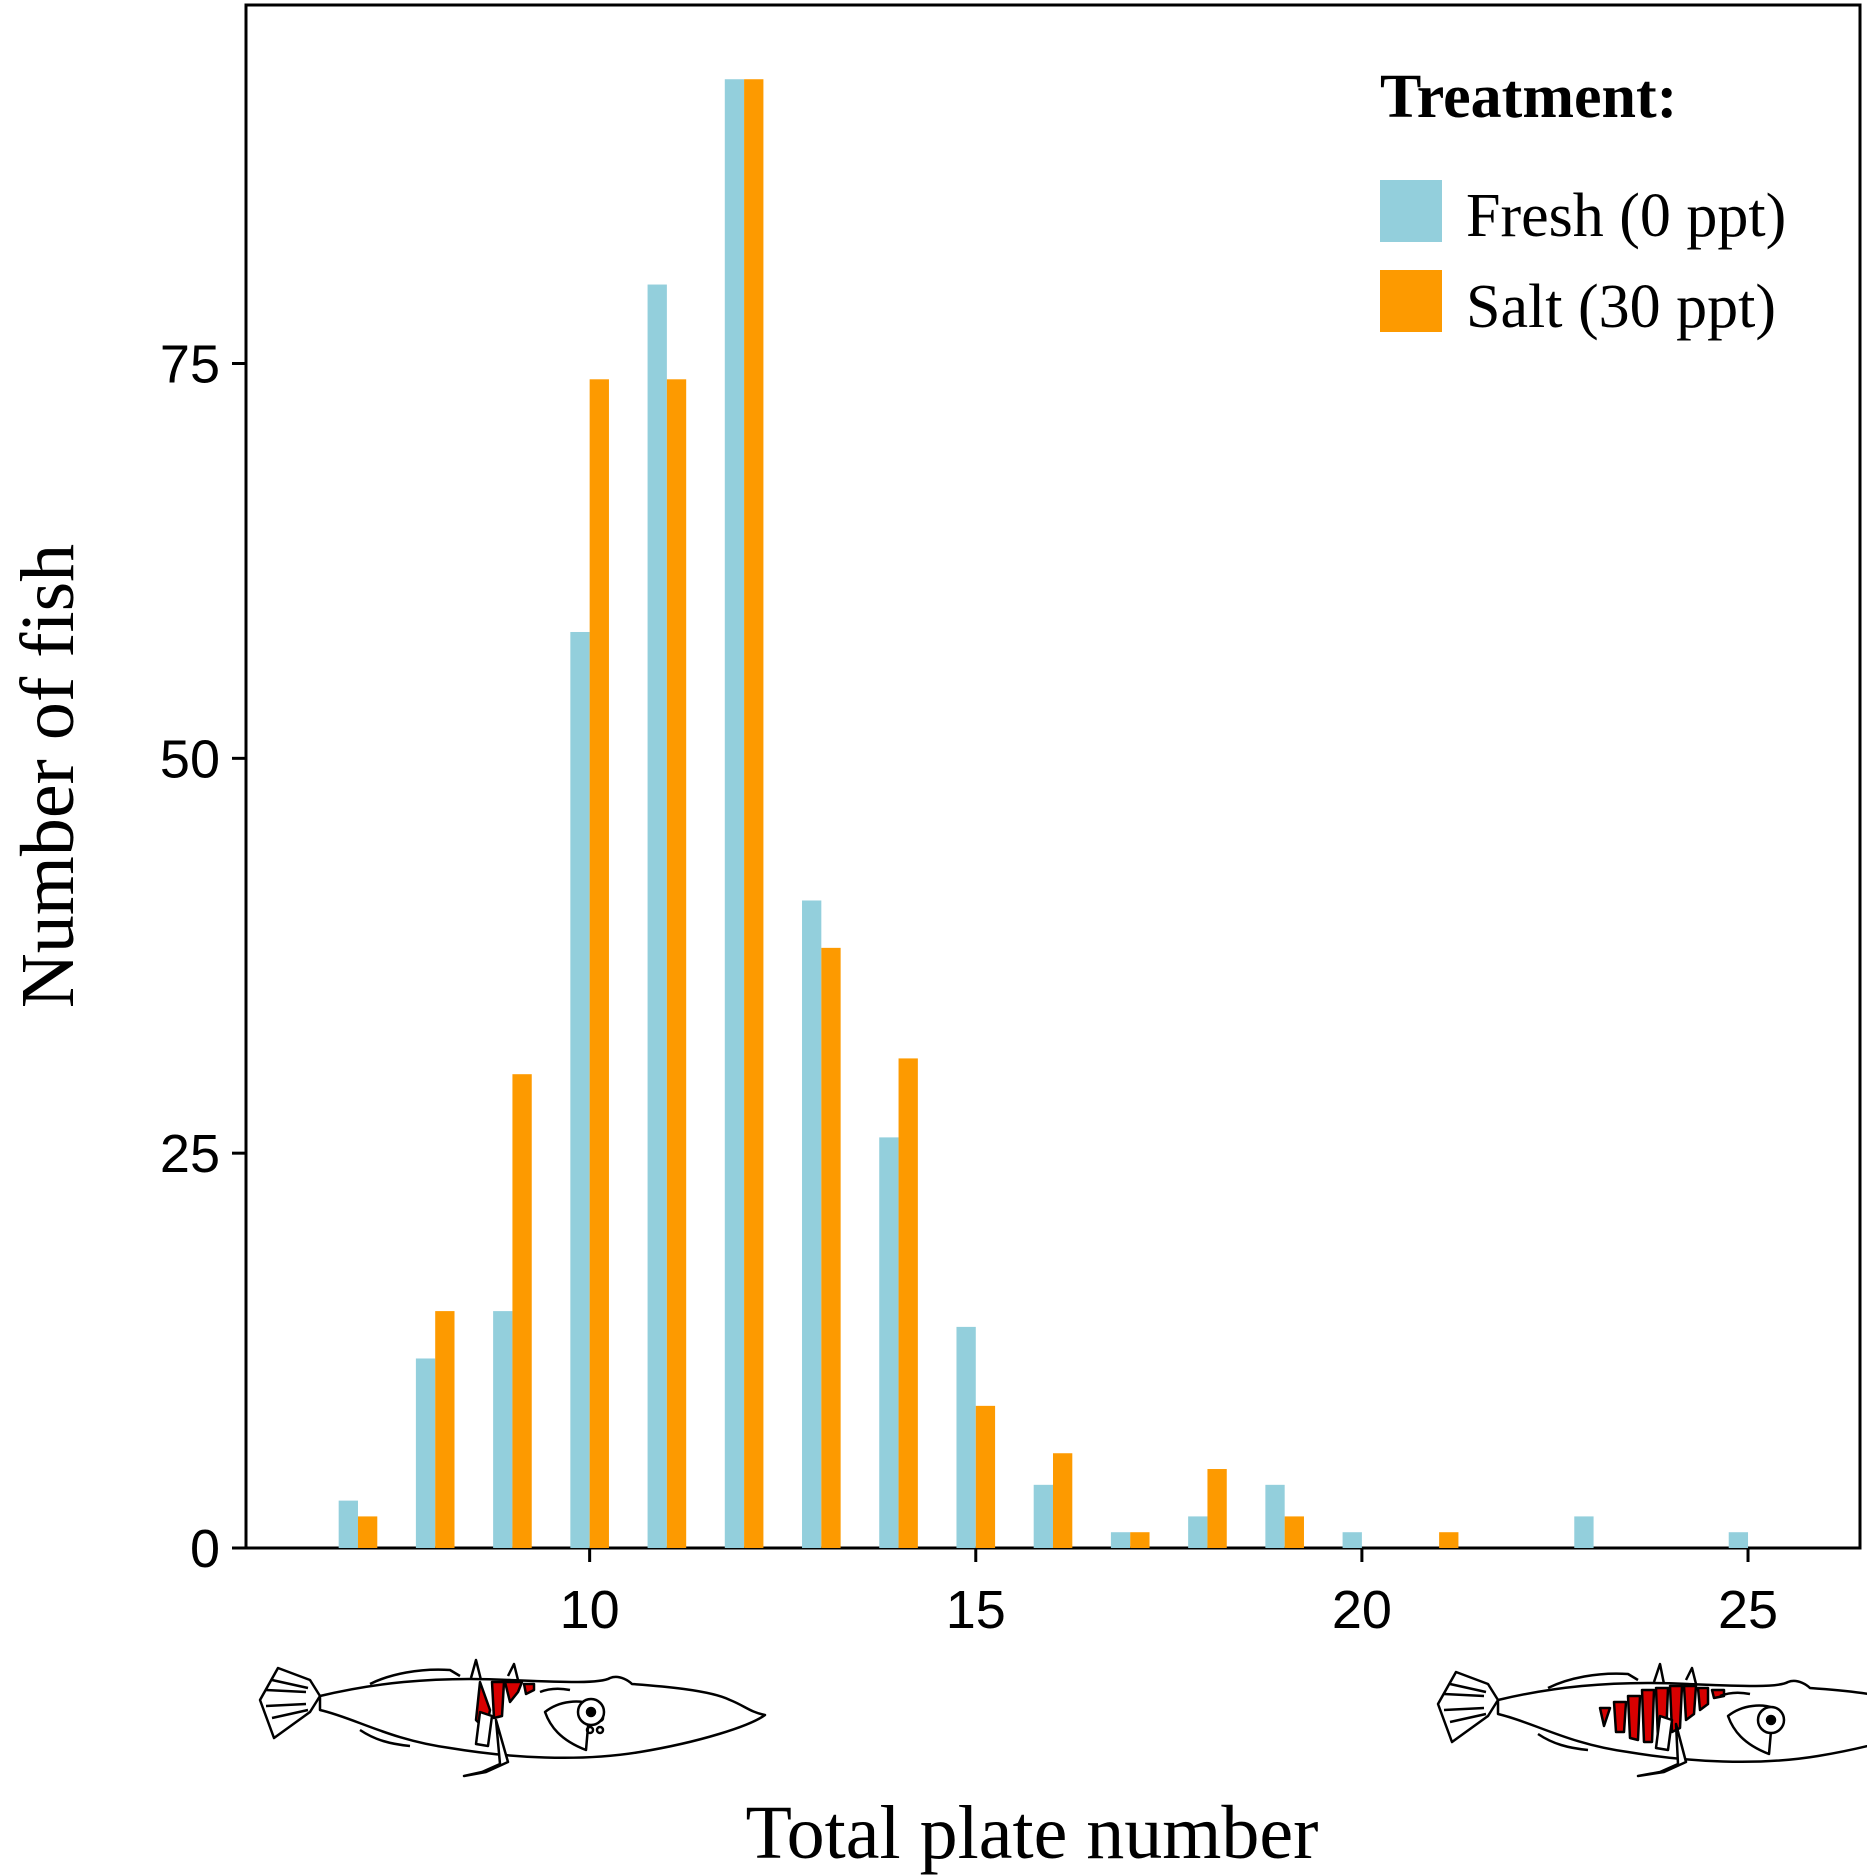  I want to click on x-tick-label-25: 25, so click(1748, 1610).